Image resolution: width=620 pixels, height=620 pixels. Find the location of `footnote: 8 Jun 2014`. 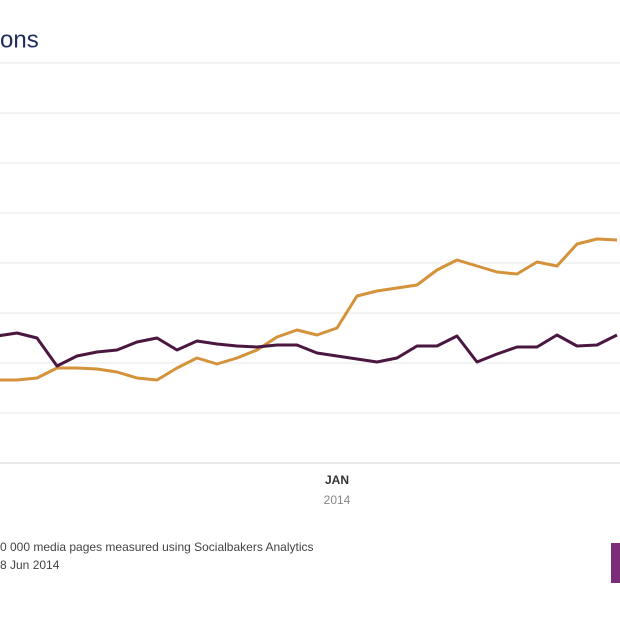

footnote: 8 Jun 2014 is located at coordinates (30, 565).